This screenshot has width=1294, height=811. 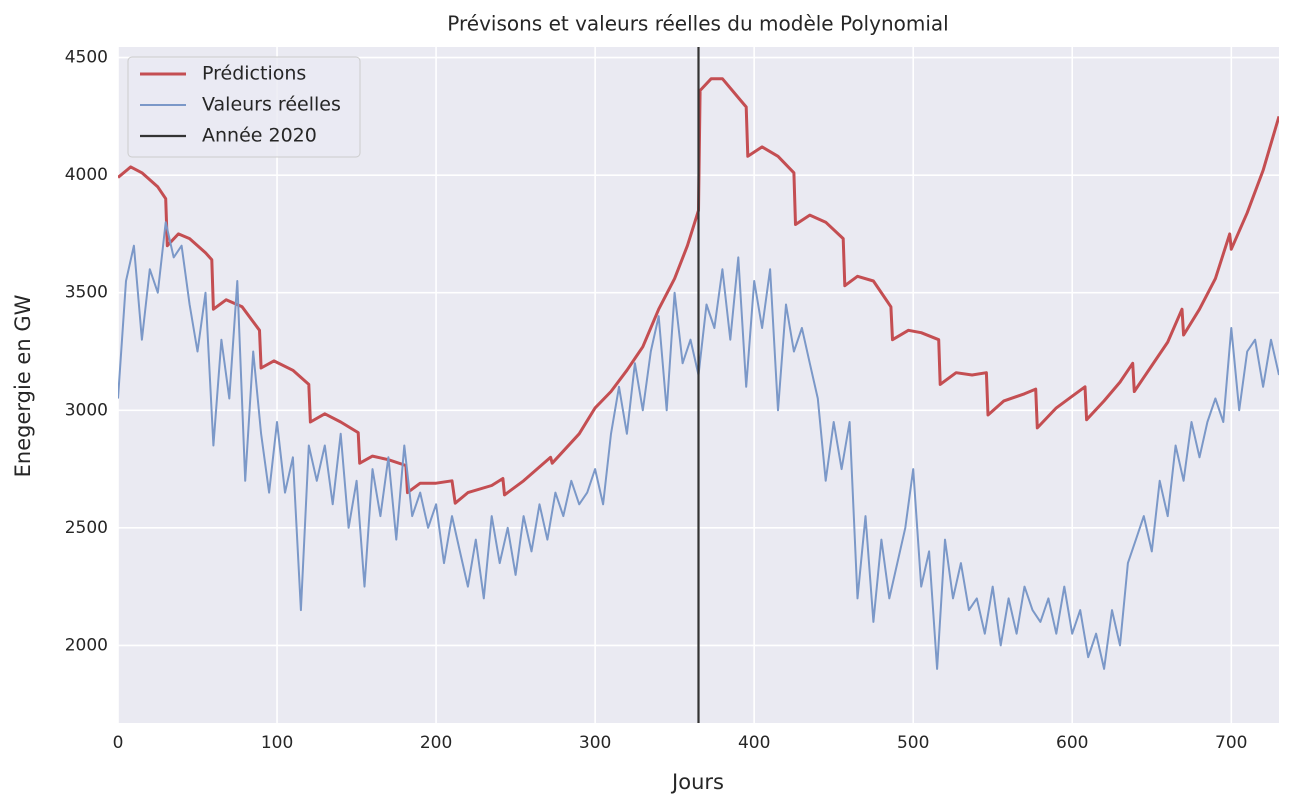 What do you see at coordinates (754, 743) in the screenshot?
I see `x-tick-label: 400` at bounding box center [754, 743].